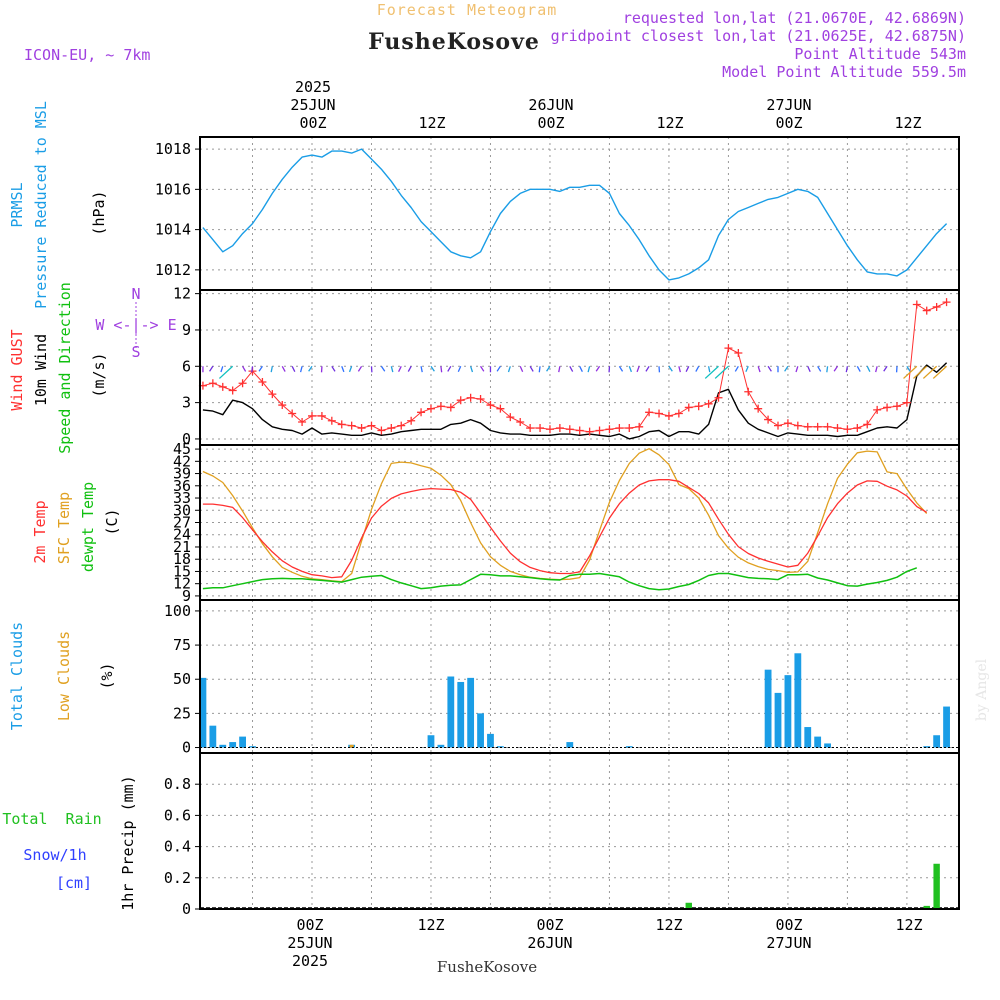 Image resolution: width=1000 pixels, height=1000 pixels. Describe the element at coordinates (64, 676) in the screenshot. I see `low-clouds-label: Low Clouds` at that location.